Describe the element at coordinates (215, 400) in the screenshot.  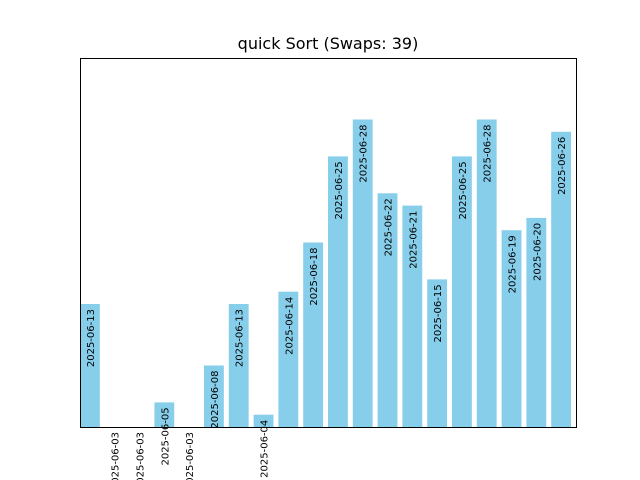
I see `bar-date-label: 2025-06-08` at that location.